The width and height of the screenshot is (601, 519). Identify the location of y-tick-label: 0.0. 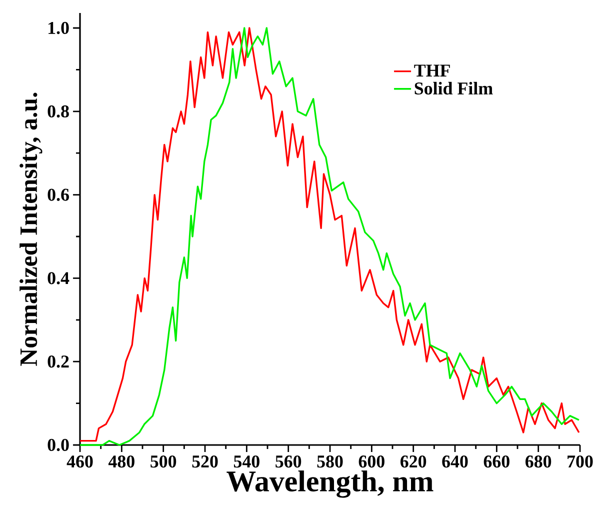
(58, 445).